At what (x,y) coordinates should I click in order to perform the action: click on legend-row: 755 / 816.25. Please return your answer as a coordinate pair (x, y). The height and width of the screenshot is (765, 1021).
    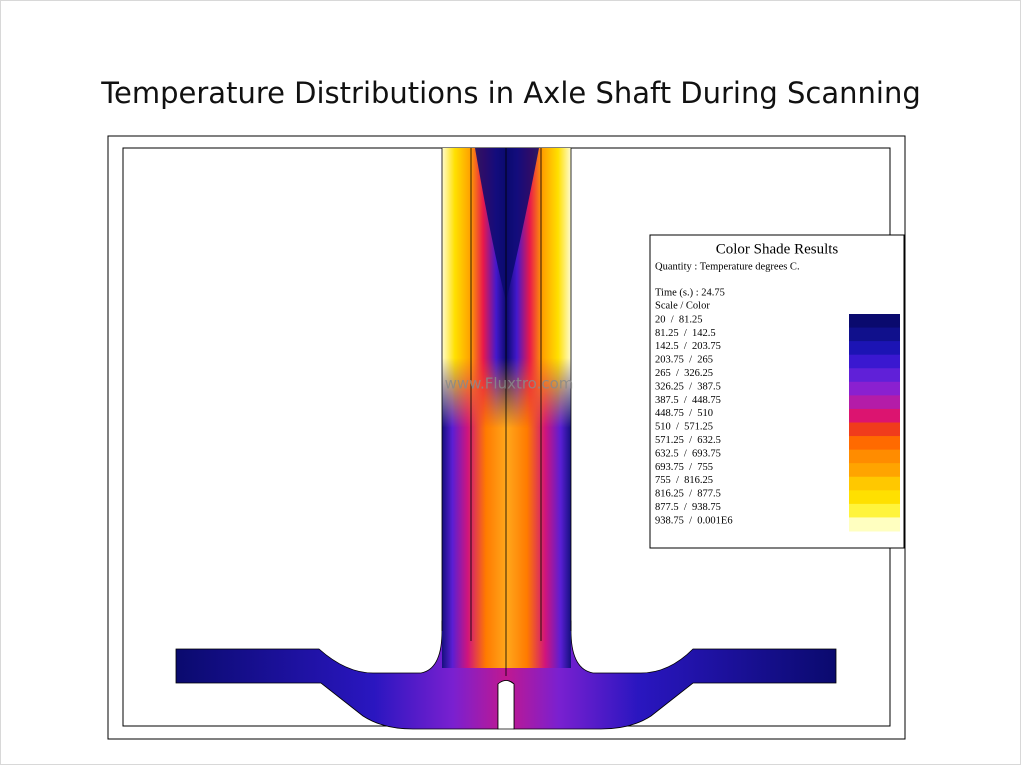
    Looking at the image, I should click on (684, 480).